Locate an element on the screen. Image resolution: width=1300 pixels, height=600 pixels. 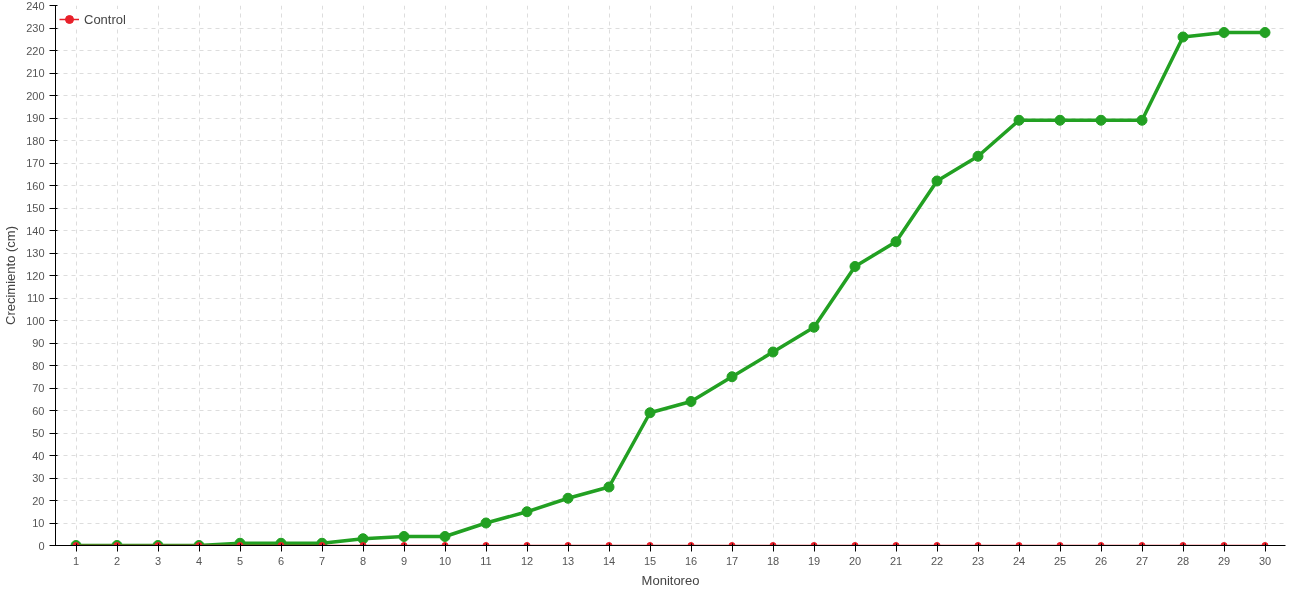
y-tick-label: 210 is located at coordinates (35, 73).